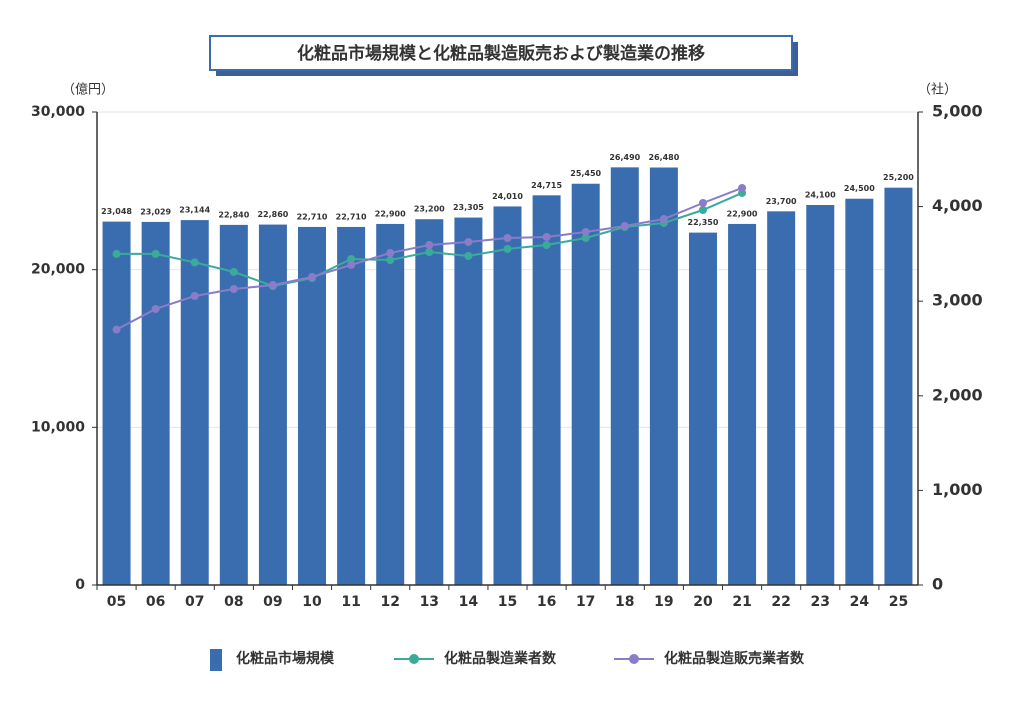  What do you see at coordinates (194, 210) in the screenshot?
I see `value-label: 23,144` at bounding box center [194, 210].